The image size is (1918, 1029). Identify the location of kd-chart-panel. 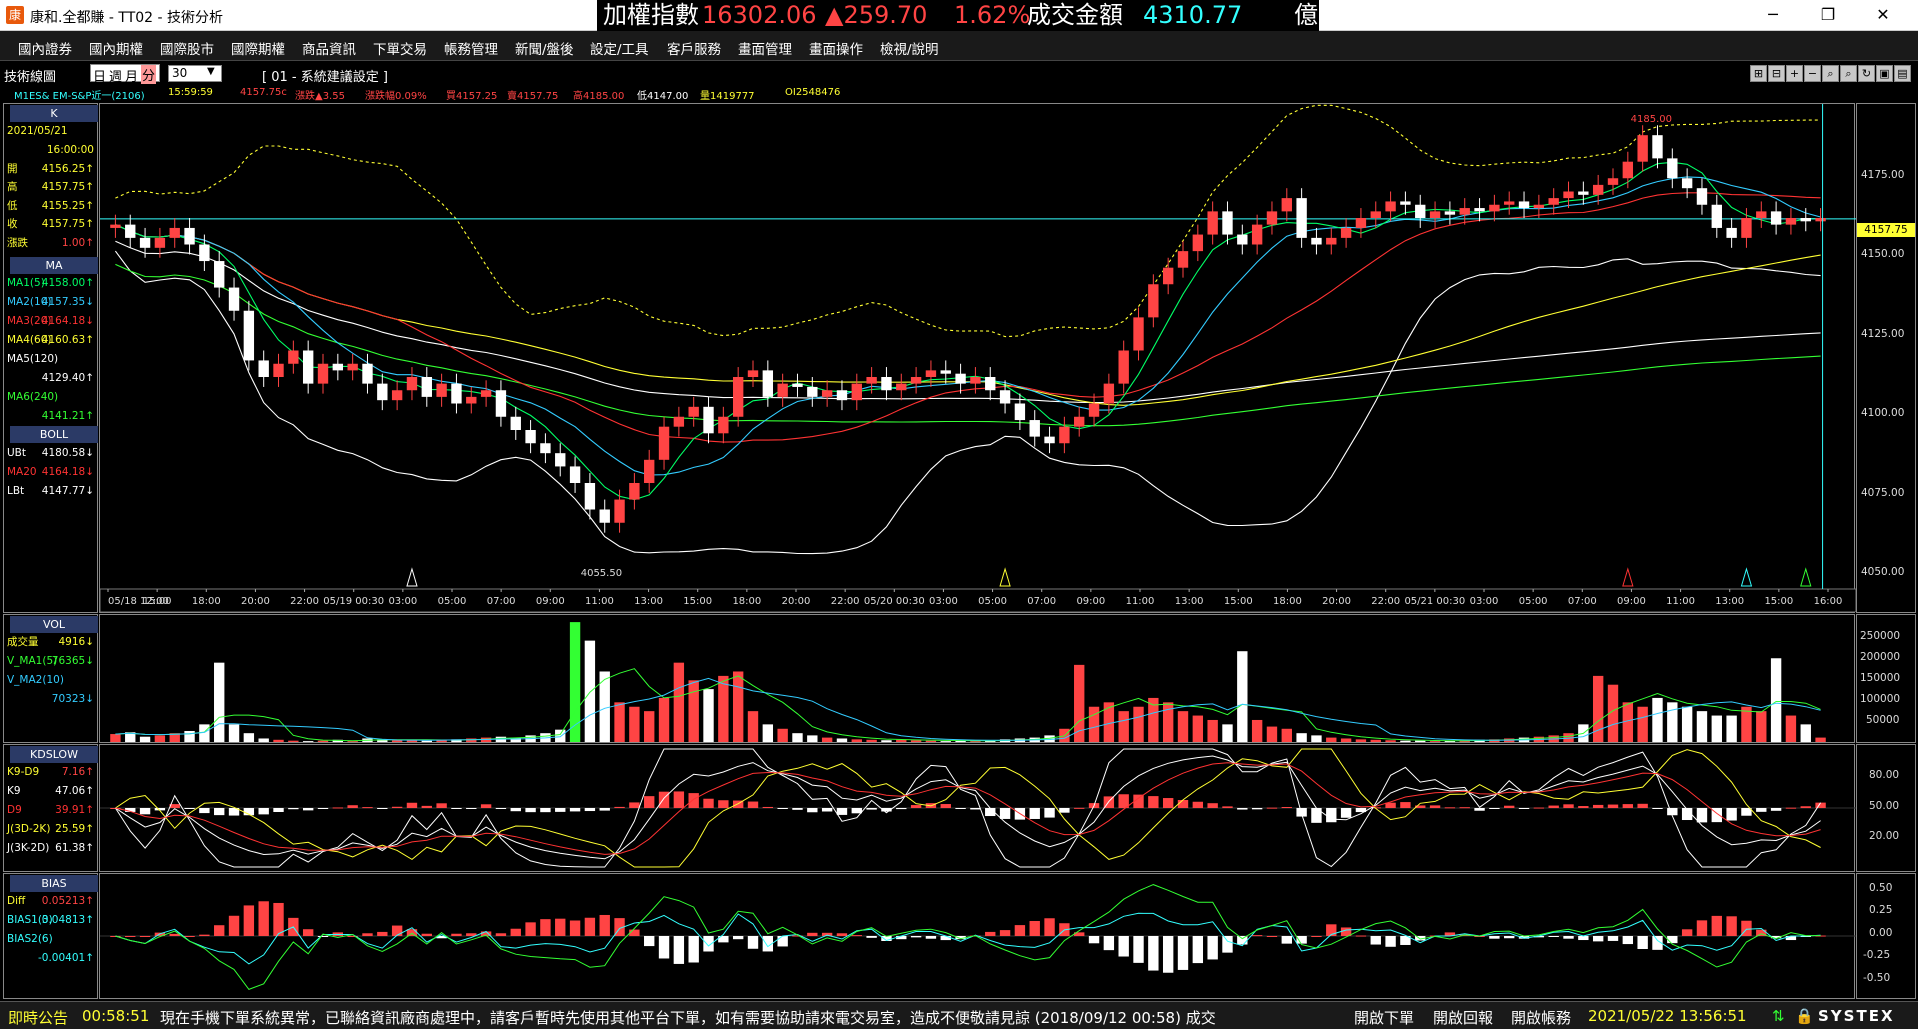
(977, 808).